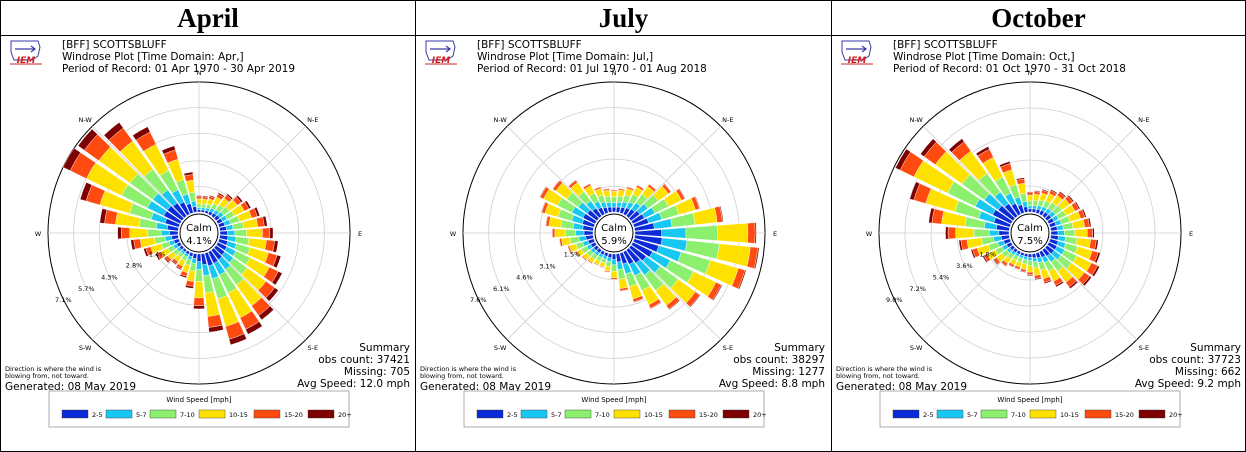 This screenshot has height=452, width=1246. I want to click on legend-label-20+: 20+, so click(345, 415).